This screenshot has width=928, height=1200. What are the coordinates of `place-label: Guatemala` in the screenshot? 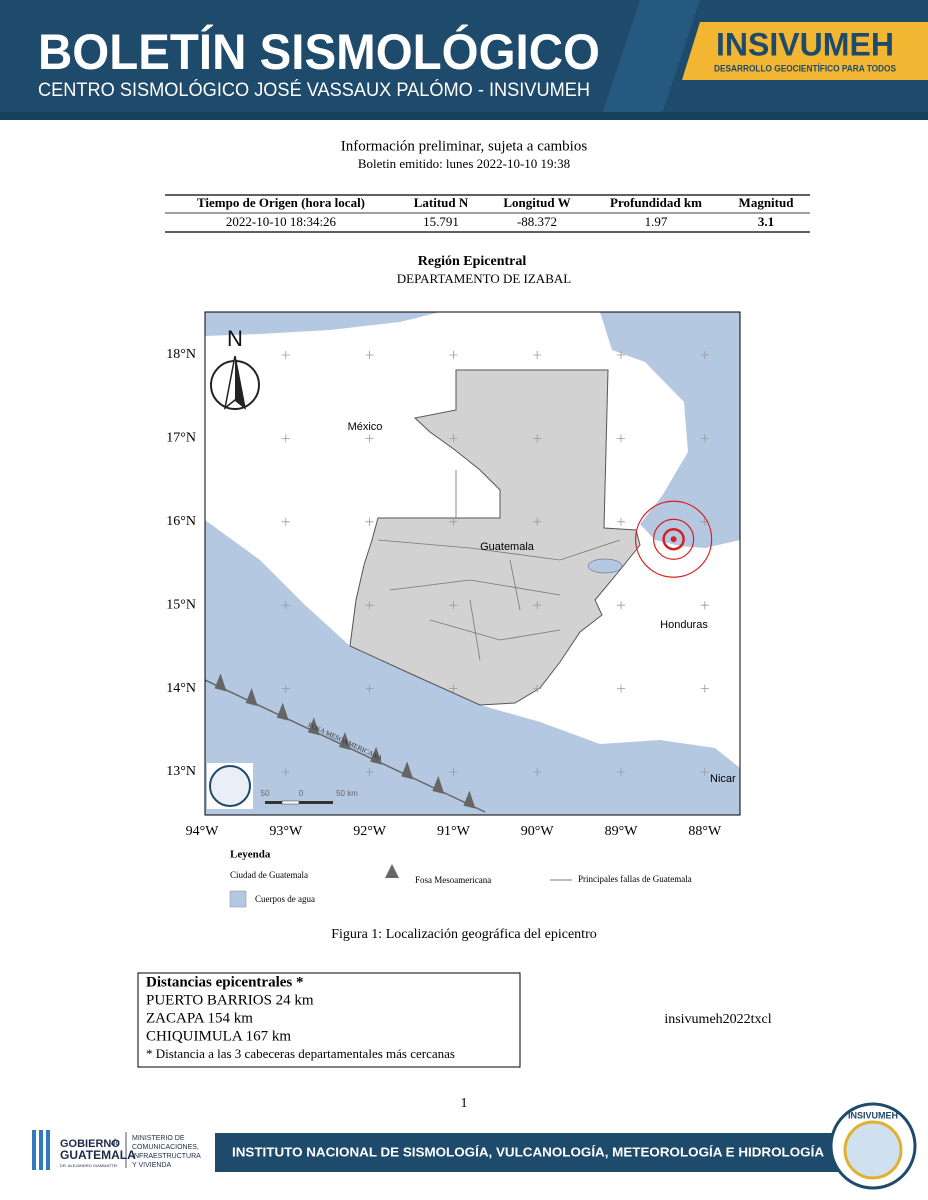 It's located at (507, 547).